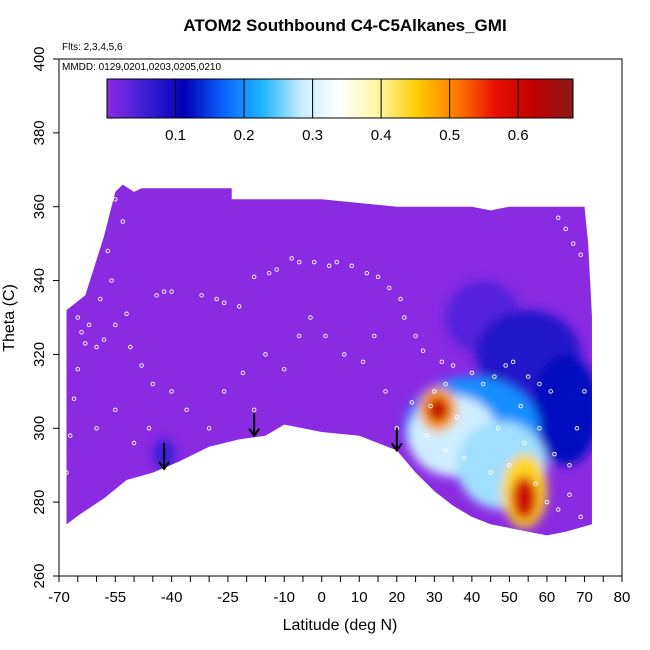 The width and height of the screenshot is (650, 650). Describe the element at coordinates (339, 590) in the screenshot. I see `x-axis: -70 -55 -40 -25 -10 0 10 20 30 40 50 60 70 80` at that location.